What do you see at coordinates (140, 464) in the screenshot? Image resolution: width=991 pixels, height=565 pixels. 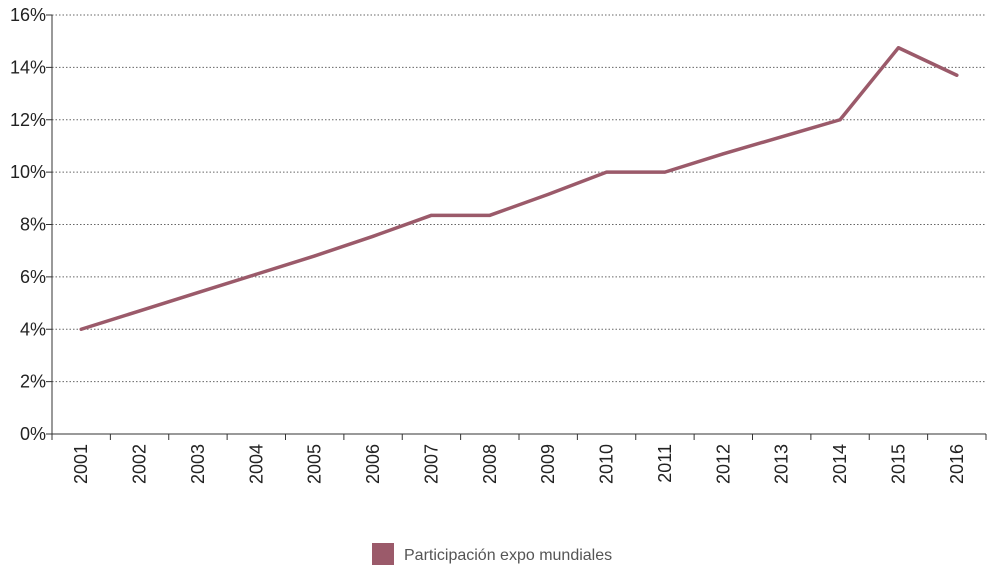 I see `x-tick-label: 2002` at bounding box center [140, 464].